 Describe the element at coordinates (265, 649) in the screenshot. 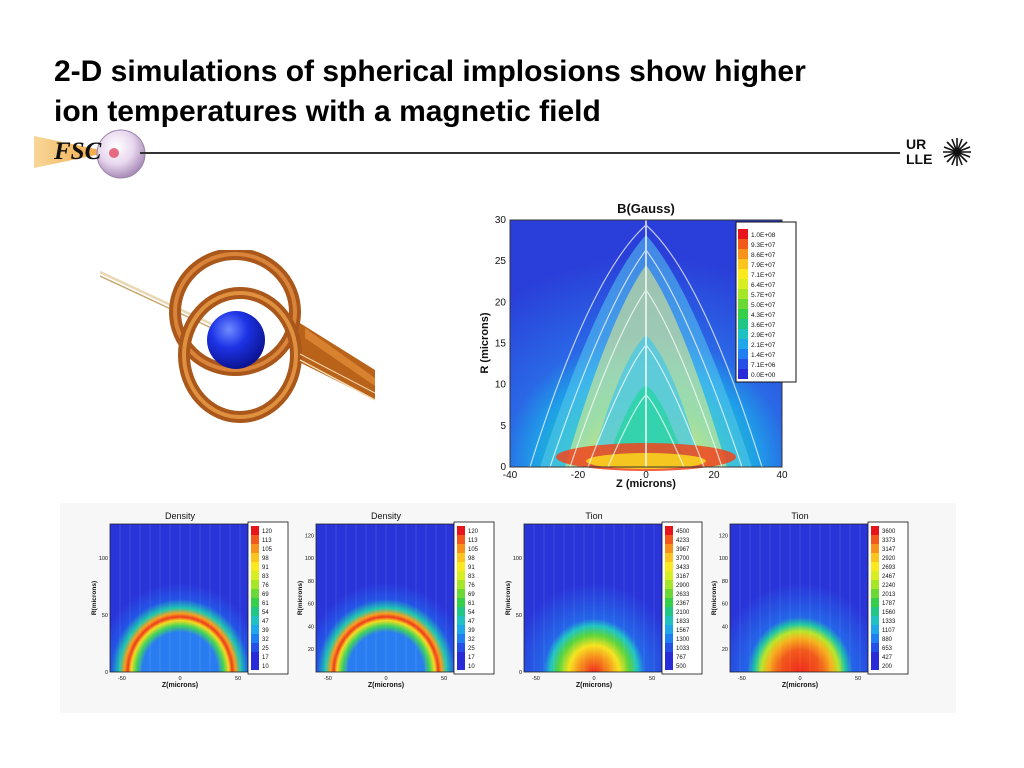

I see `panel-colorbar-label: 25` at that location.